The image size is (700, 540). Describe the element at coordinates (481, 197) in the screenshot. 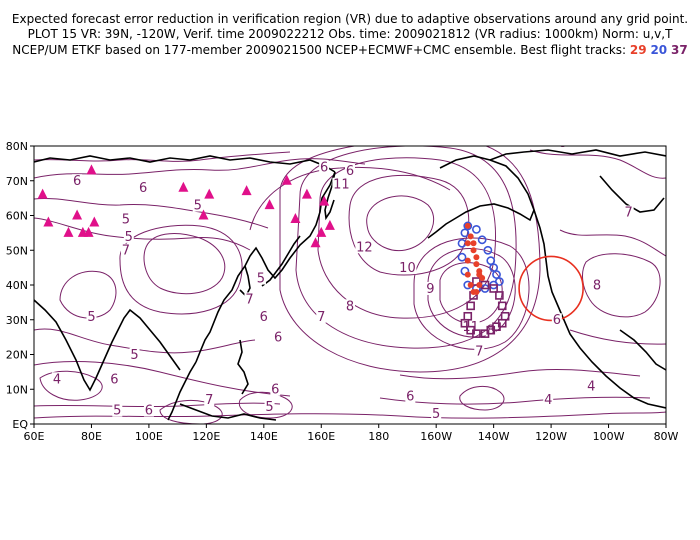

I see `coastline-alaska` at that location.